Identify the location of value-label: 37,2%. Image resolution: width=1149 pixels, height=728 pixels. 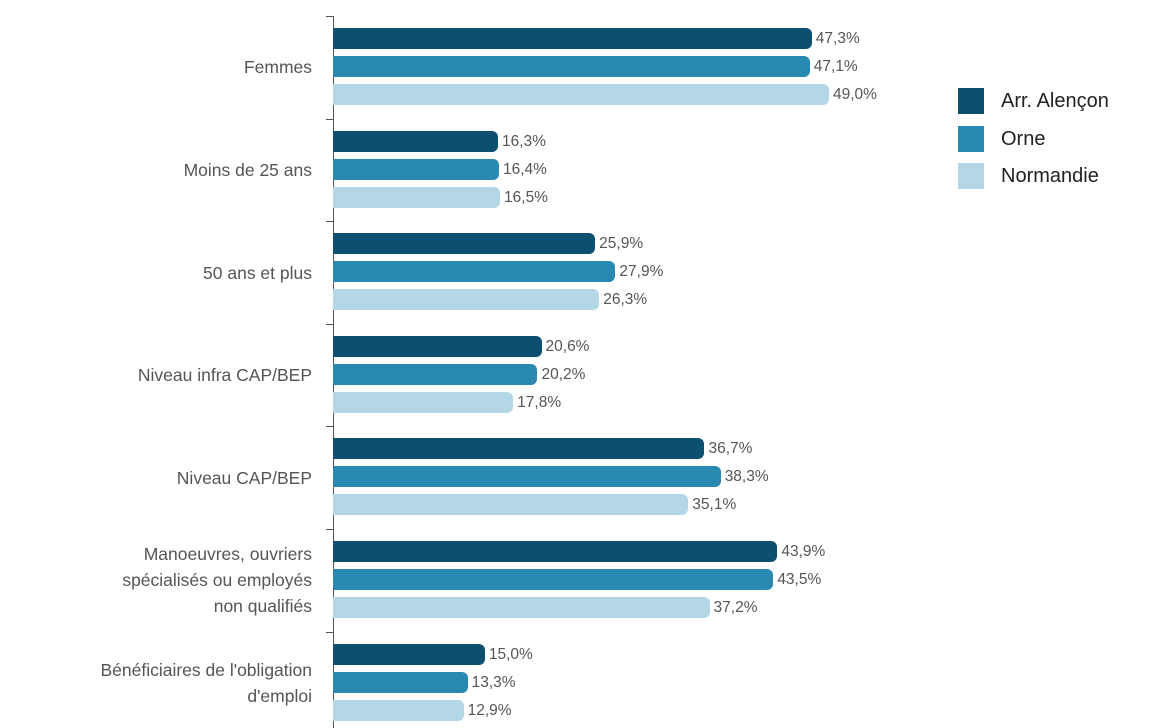
(735, 607).